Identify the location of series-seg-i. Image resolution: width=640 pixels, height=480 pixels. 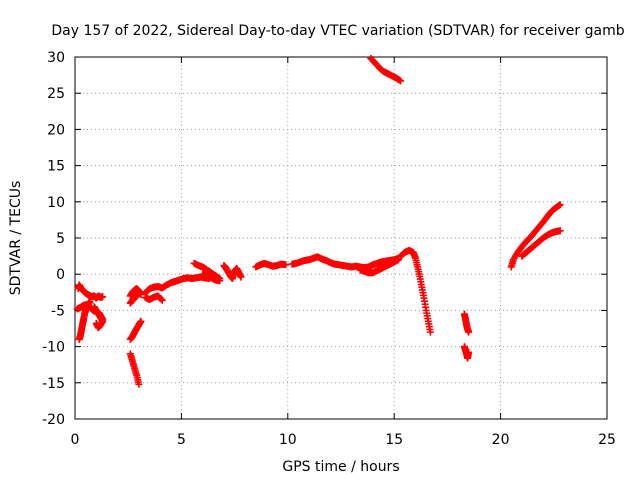
(177, 285).